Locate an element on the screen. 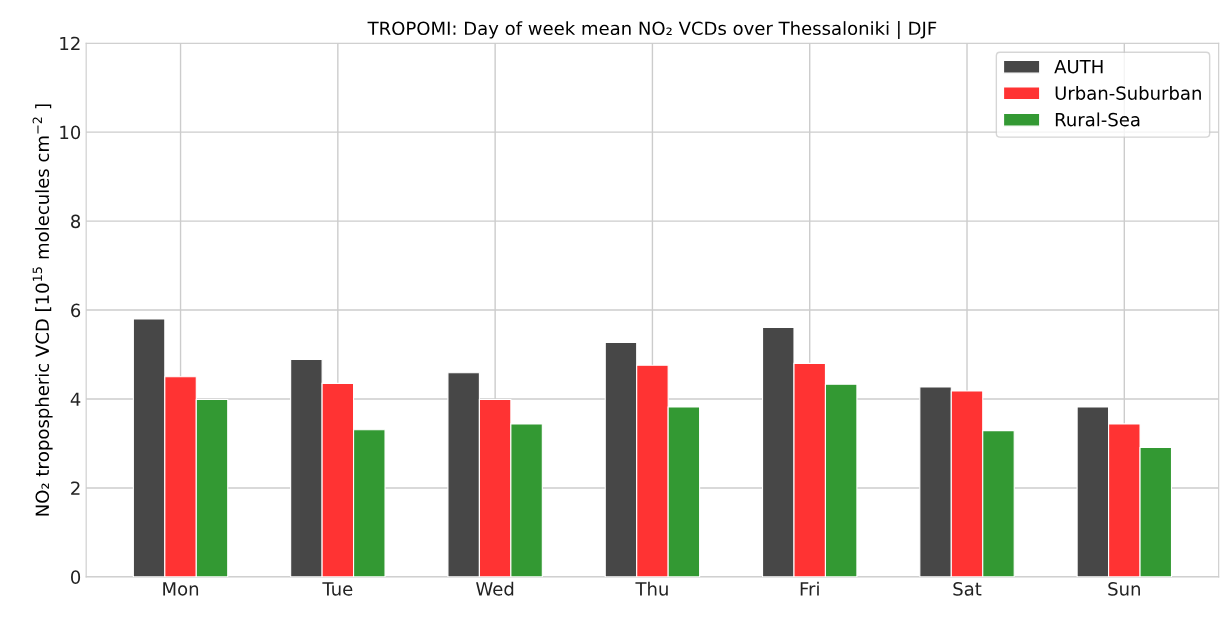 The image size is (1231, 617). x-tick-label: Sun is located at coordinates (1124, 589).